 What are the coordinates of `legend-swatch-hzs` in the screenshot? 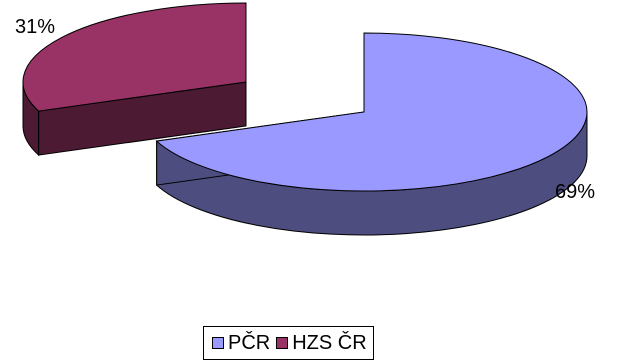 It's located at (282, 343).